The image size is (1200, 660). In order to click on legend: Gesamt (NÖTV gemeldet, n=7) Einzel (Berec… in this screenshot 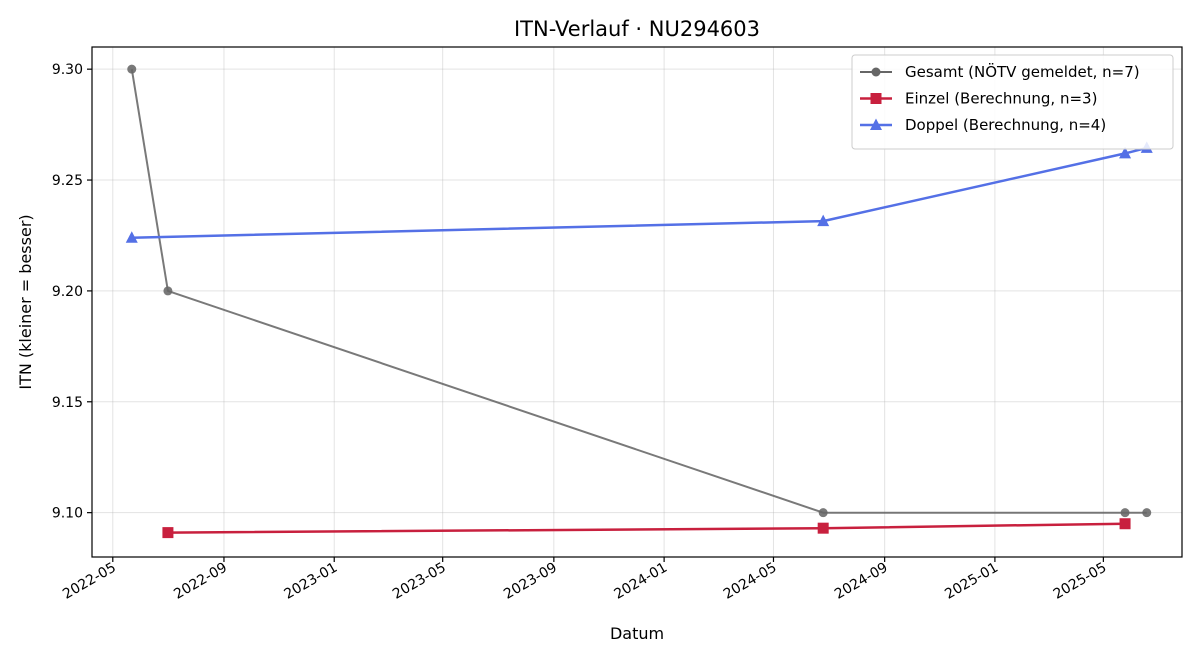, I will do `click(1012, 102)`.